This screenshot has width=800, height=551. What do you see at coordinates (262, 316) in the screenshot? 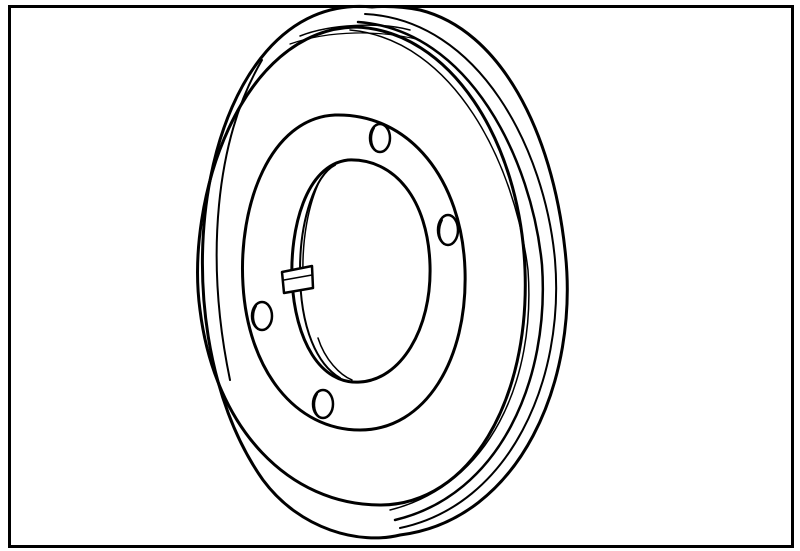
I see `bolt-hole-left` at bounding box center [262, 316].